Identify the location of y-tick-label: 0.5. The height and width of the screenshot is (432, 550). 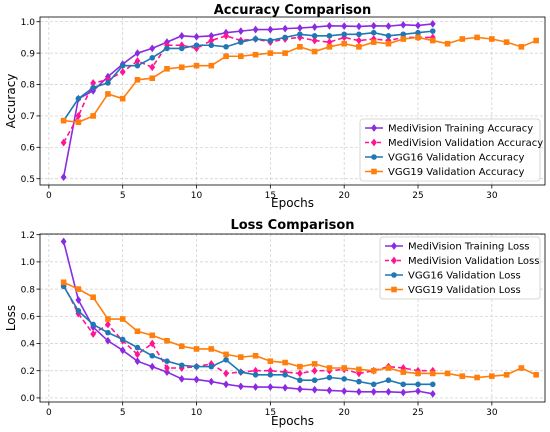
(28, 180).